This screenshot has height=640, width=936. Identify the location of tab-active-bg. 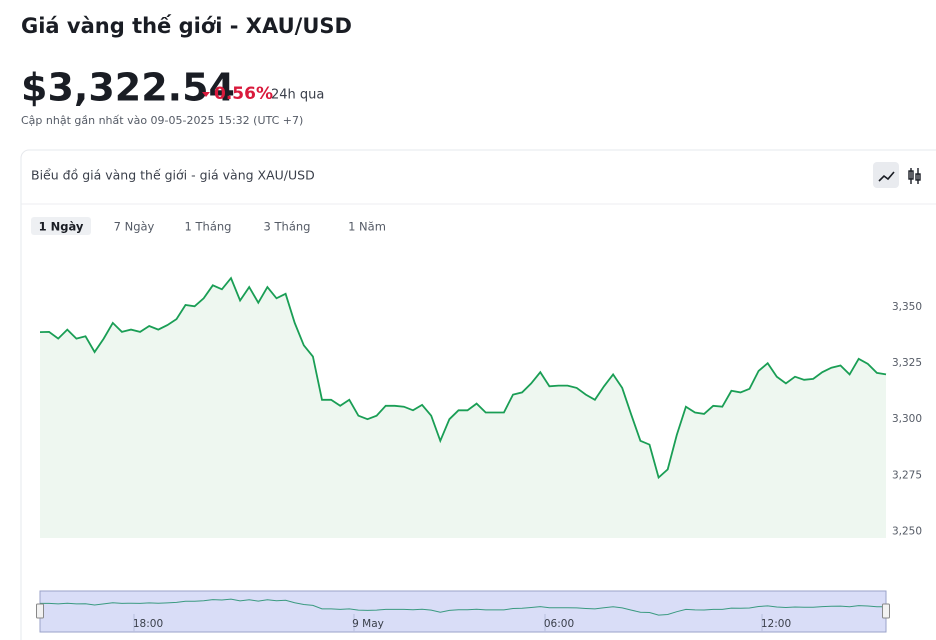
(61, 226).